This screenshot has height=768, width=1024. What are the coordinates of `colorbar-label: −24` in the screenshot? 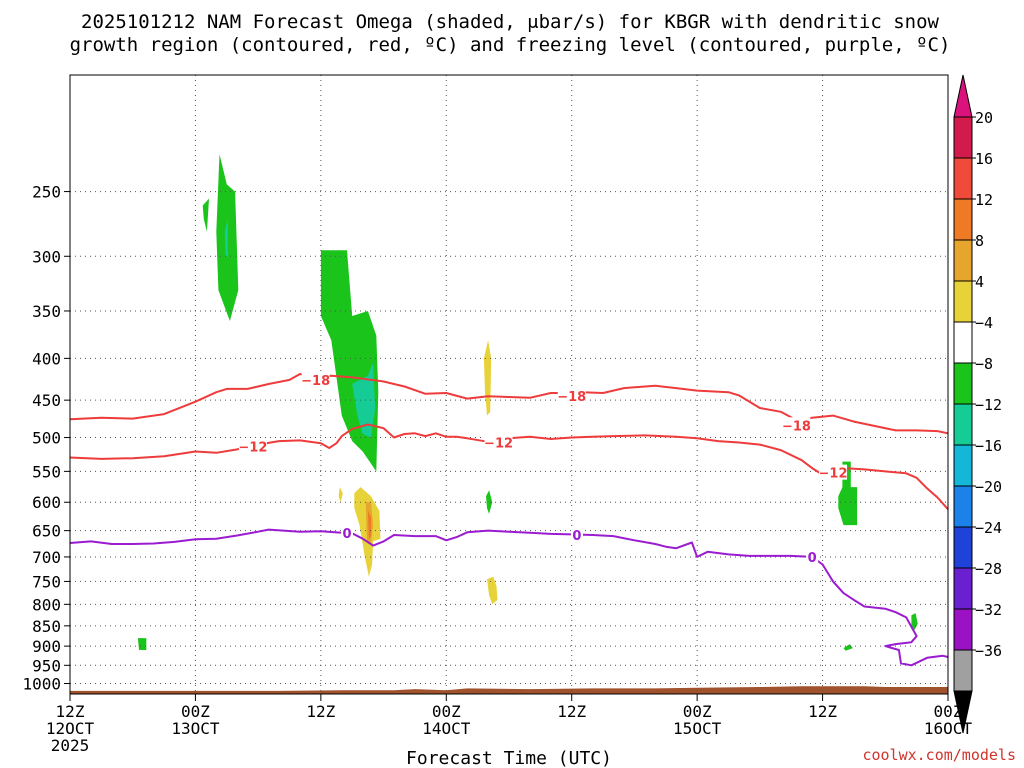 It's located at (988, 528).